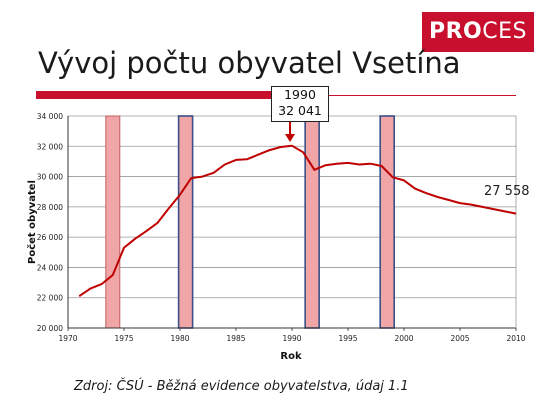 Image resolution: width=549 pixels, height=412 pixels. Describe the element at coordinates (50, 237) in the screenshot. I see `y-tick-label: 26 000` at that location.